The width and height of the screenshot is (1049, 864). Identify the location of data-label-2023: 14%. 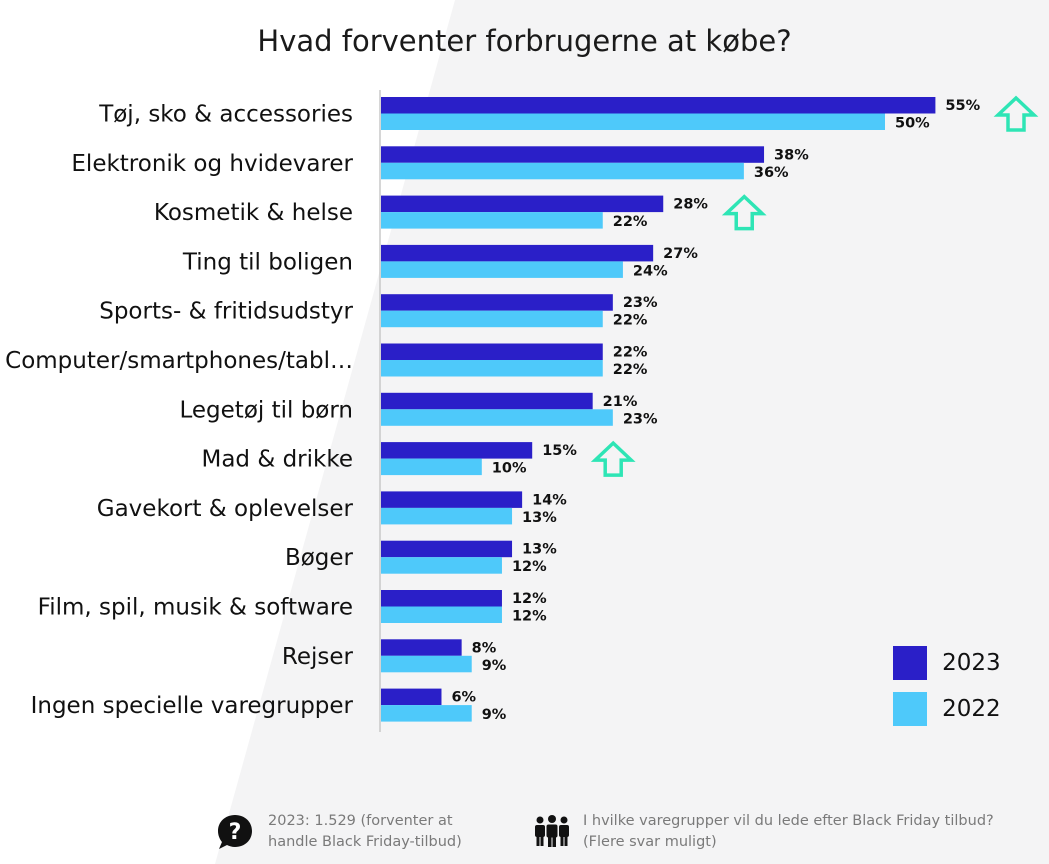
(549, 500).